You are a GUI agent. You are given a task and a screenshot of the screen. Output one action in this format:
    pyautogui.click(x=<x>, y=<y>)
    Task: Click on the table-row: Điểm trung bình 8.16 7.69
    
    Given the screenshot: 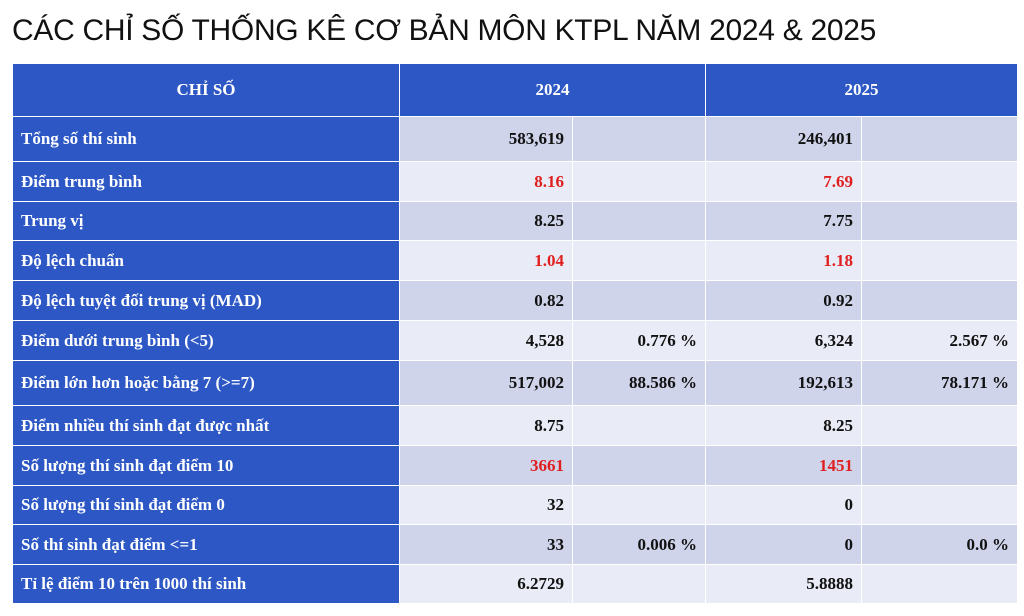 What is the action you would take?
    pyautogui.click(x=515, y=181)
    